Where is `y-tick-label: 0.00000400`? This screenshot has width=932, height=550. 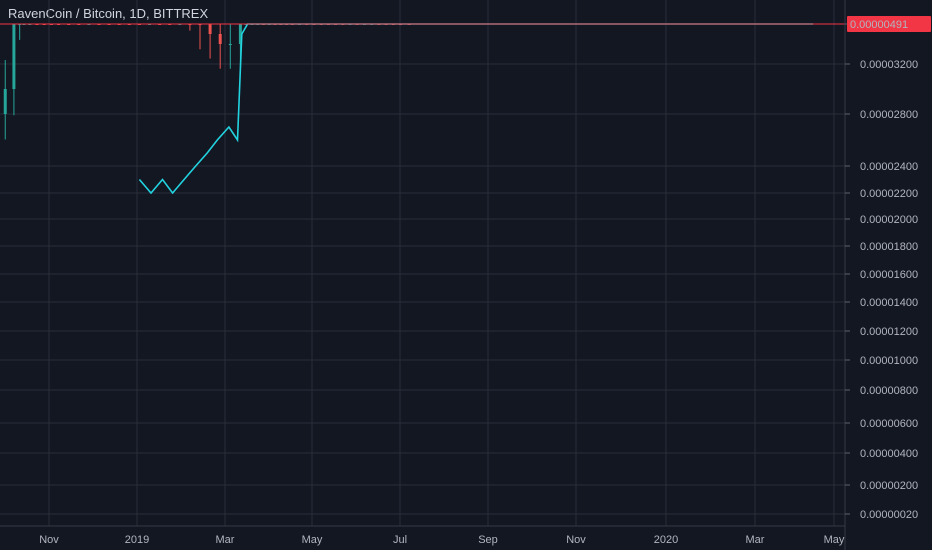 y-tick-label: 0.00000400 is located at coordinates (889, 454).